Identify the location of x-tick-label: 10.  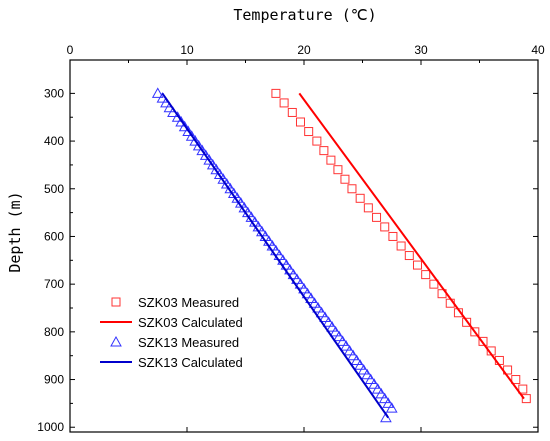
(187, 50).